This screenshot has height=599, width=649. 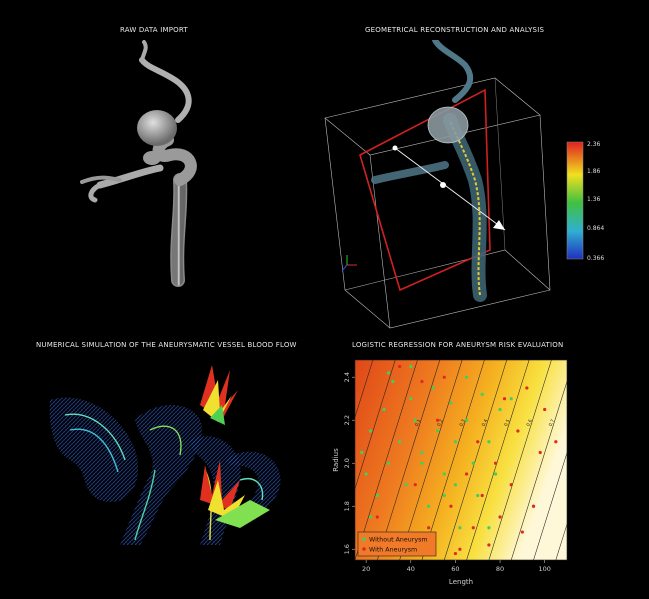 What do you see at coordinates (574, 422) in the screenshot?
I see `contour-label: 0.8` at bounding box center [574, 422].